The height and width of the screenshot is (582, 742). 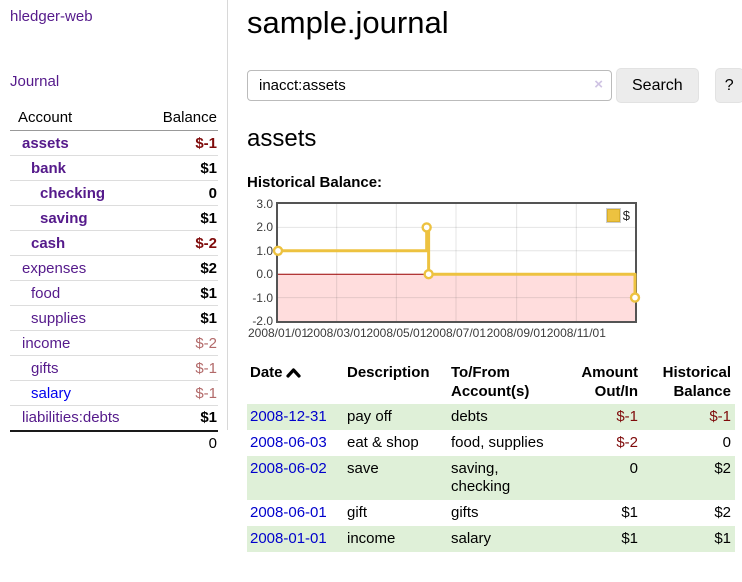 I want to click on transaction-tofrom: gifts, so click(x=465, y=512).